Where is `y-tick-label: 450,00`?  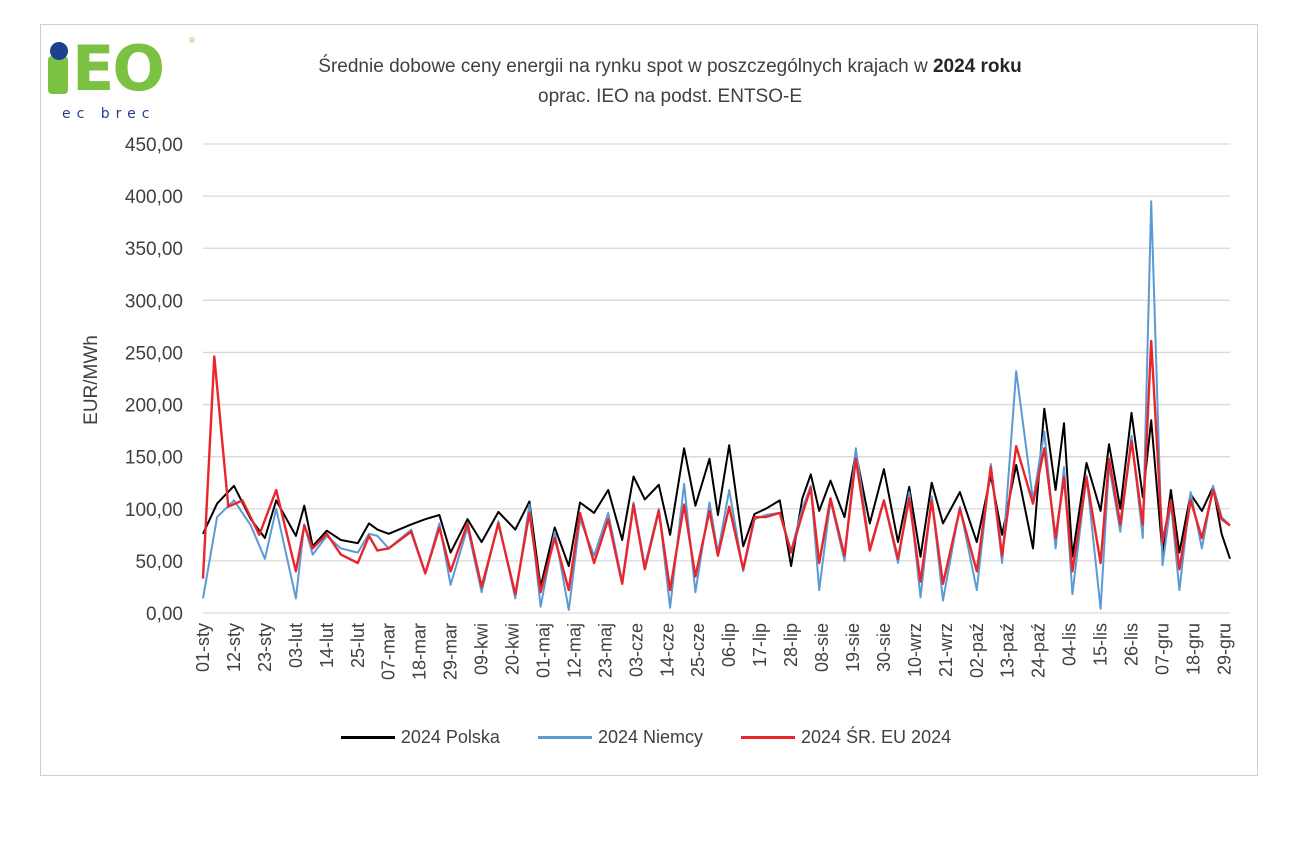
y-tick-label: 450,00 is located at coordinates (154, 145).